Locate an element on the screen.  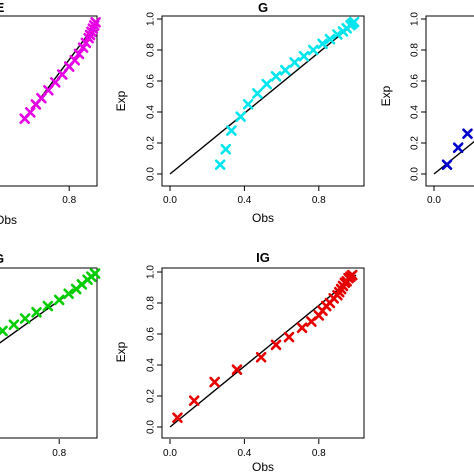
panel-top-right: 0.0 0.0 0.2 0.4 0.6 0.8 1.0 Exp is located at coordinates (426, 109).